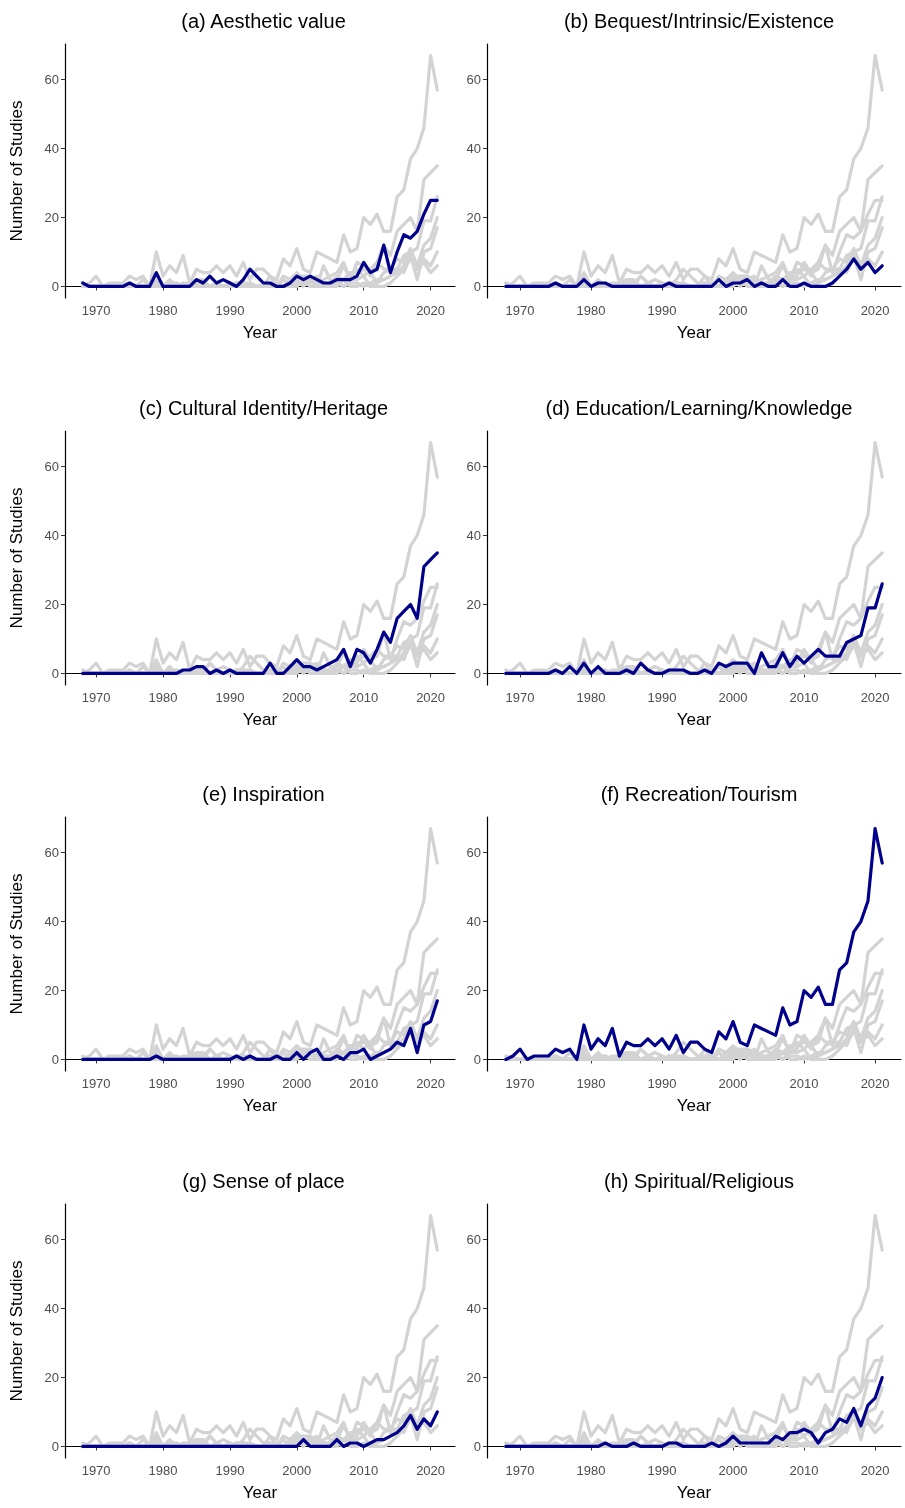 This screenshot has width=905, height=1508. I want to click on chart-title: (h) Spiritual/Religious, so click(699, 1180).